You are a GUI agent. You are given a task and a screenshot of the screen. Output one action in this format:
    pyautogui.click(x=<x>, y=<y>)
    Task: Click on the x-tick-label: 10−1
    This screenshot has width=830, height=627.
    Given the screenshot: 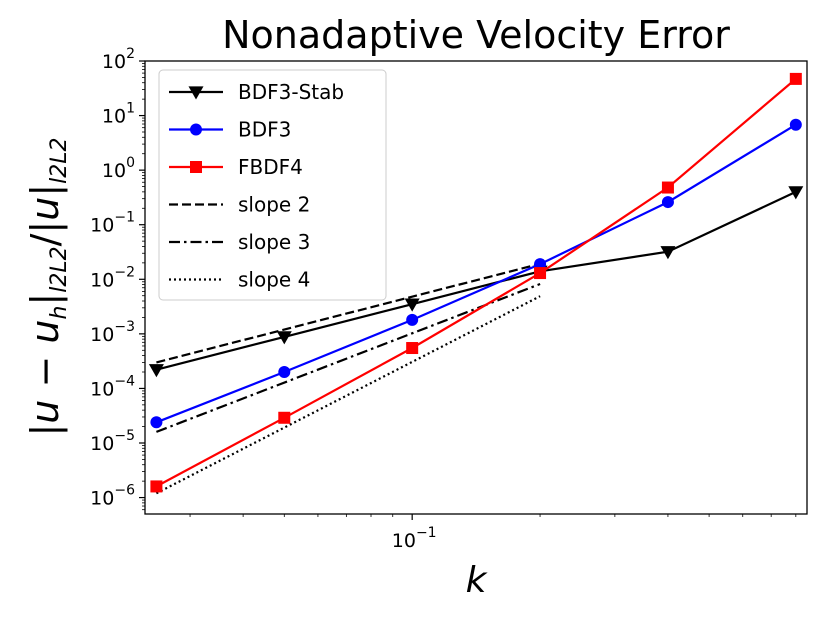 What is the action you would take?
    pyautogui.click(x=414, y=538)
    